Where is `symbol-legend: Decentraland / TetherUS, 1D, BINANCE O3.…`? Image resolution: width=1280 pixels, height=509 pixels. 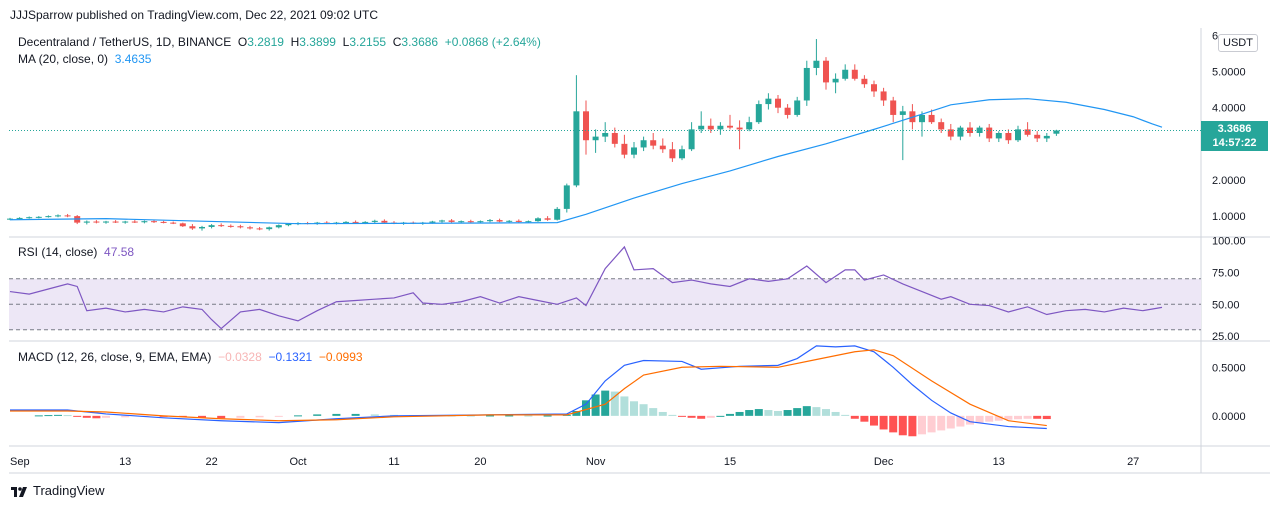
symbol-legend: Decentraland / TetherUS, 1D, BINANCE O3.… is located at coordinates (279, 42).